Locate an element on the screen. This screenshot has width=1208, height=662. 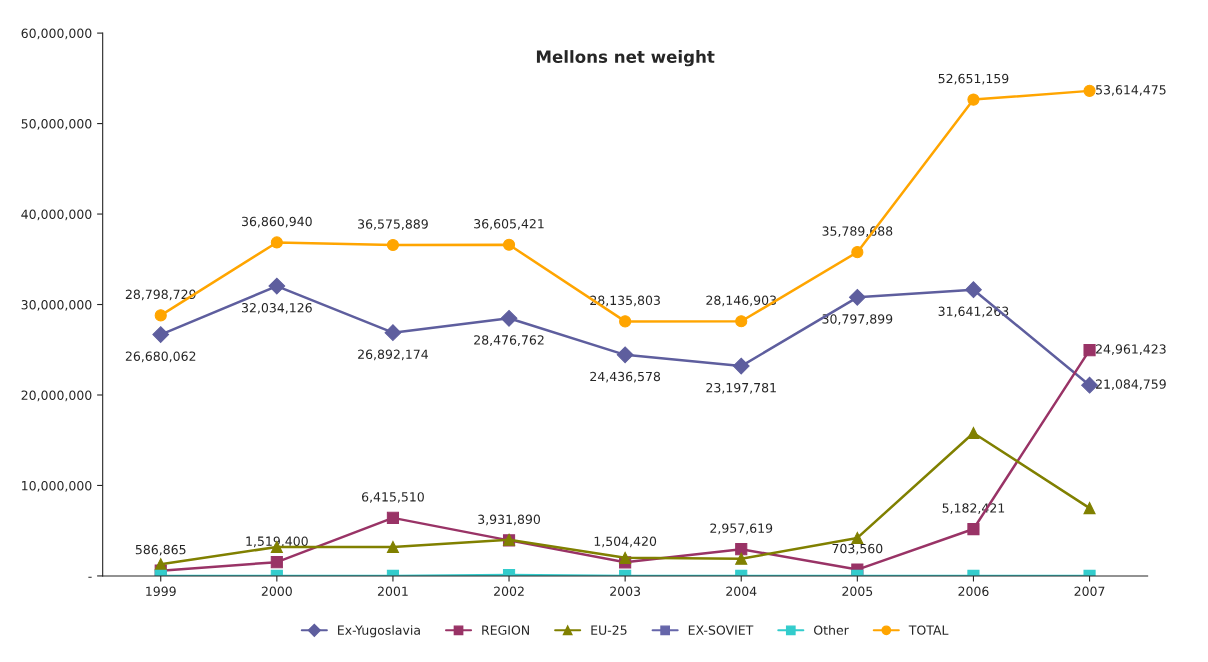
data-label: 2,957,619 is located at coordinates (741, 529).